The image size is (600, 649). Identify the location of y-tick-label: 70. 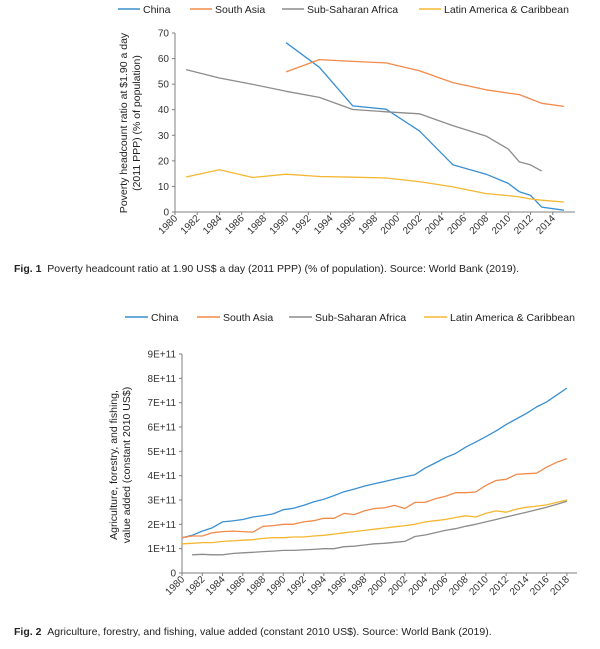
(164, 34).